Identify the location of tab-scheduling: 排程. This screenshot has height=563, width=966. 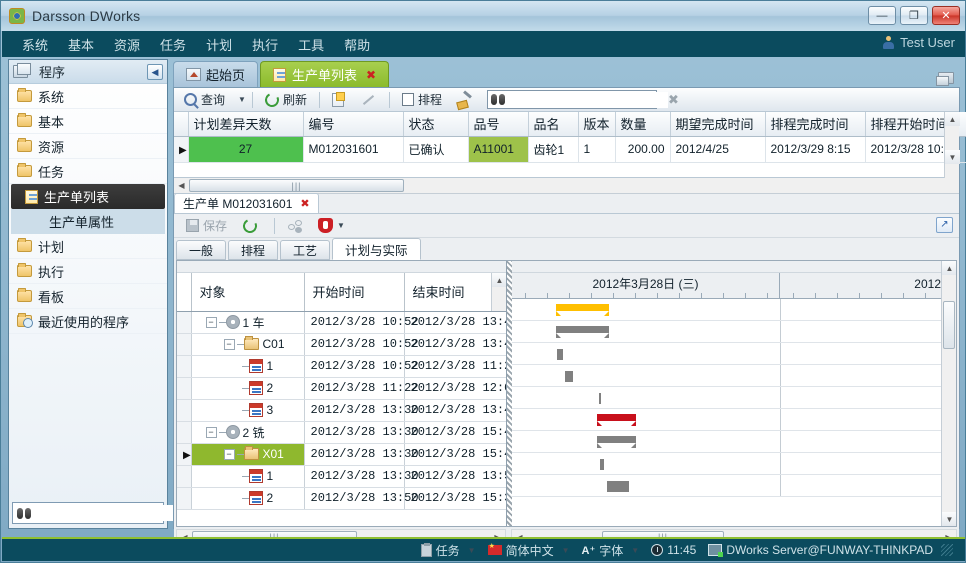
(253, 250).